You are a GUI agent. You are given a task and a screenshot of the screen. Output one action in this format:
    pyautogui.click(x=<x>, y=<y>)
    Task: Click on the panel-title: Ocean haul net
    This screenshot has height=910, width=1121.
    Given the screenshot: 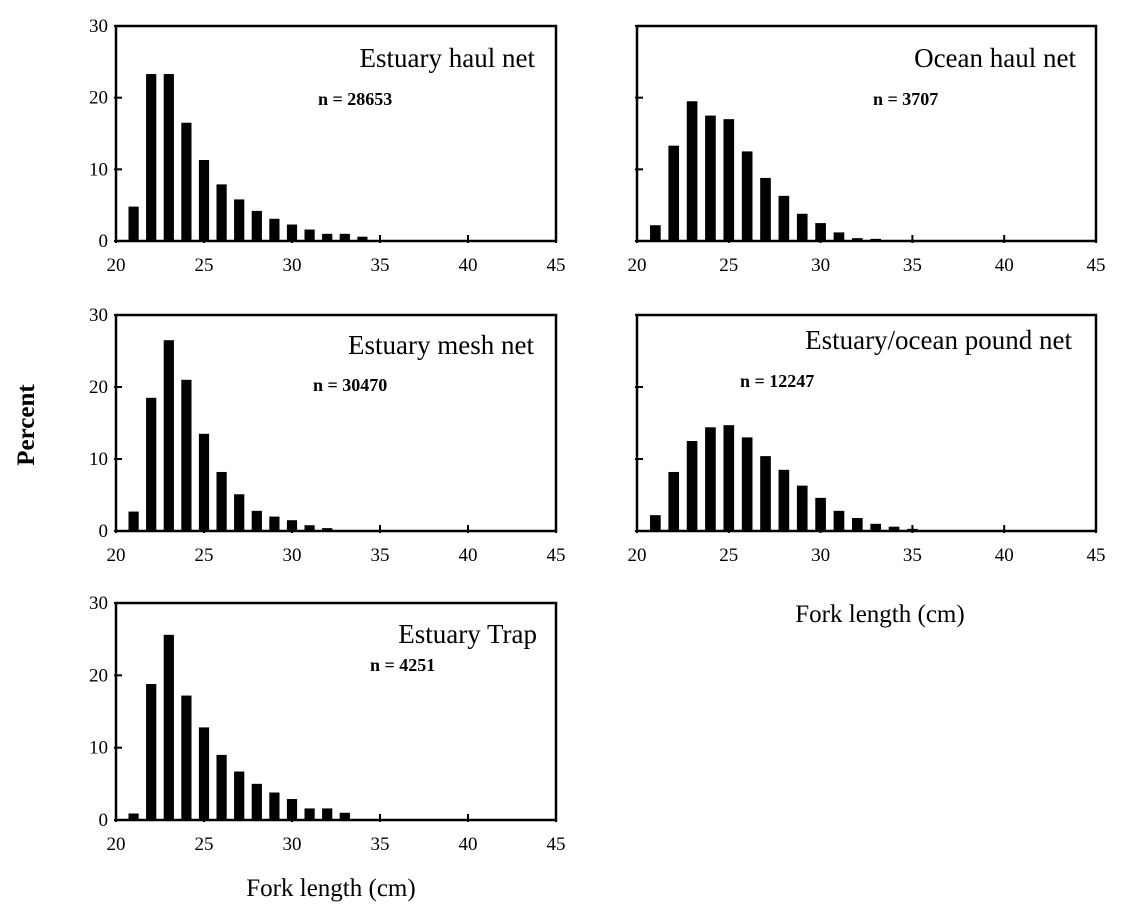 What is the action you would take?
    pyautogui.click(x=995, y=58)
    